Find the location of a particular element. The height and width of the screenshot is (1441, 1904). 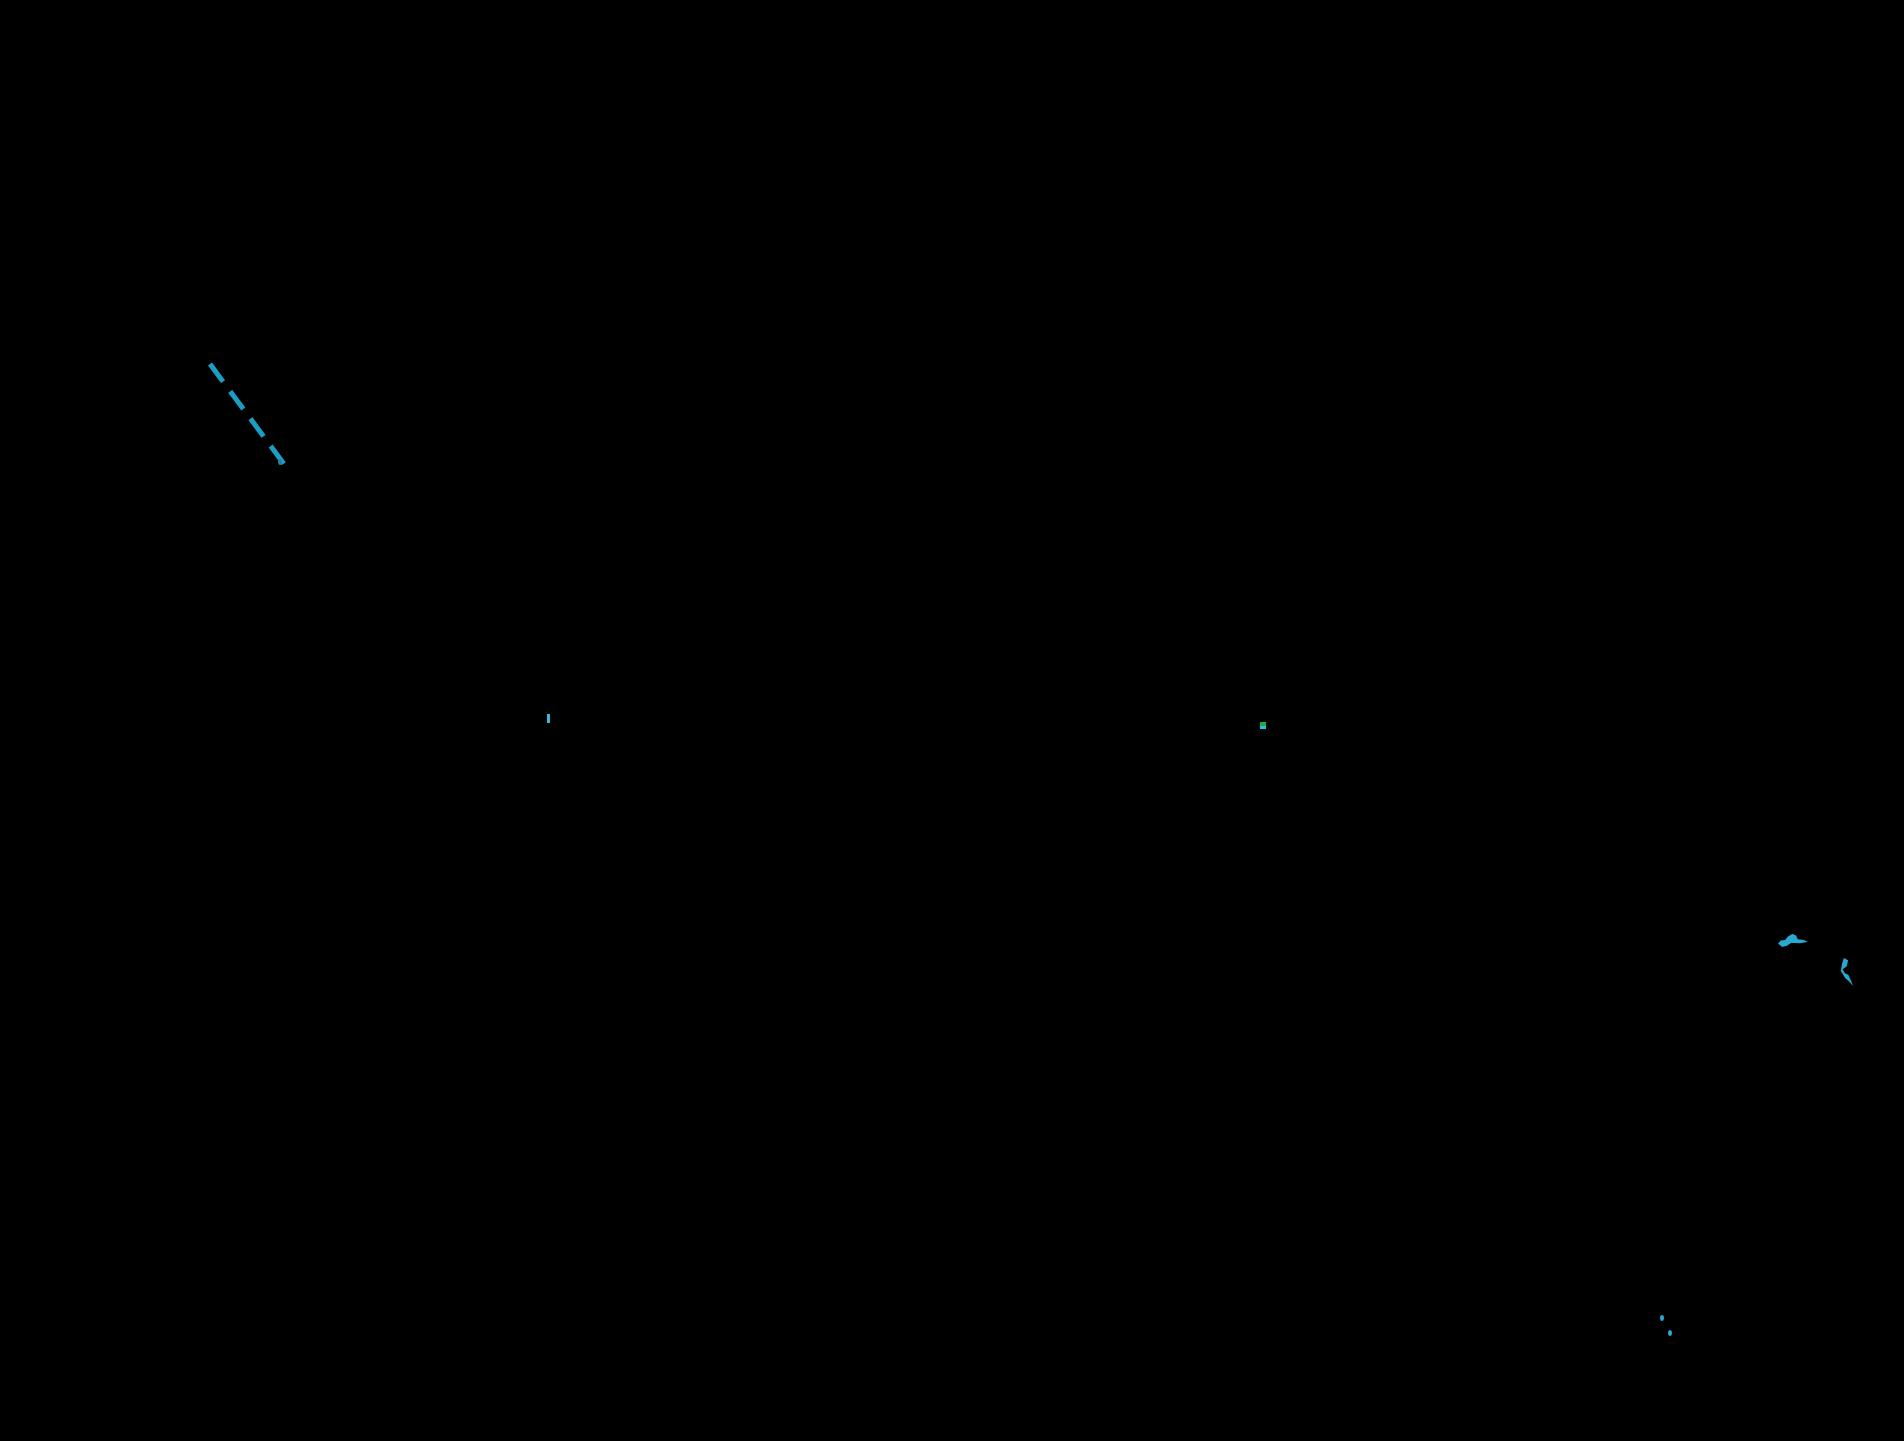

dashed-diagonal-line is located at coordinates (247, 414).